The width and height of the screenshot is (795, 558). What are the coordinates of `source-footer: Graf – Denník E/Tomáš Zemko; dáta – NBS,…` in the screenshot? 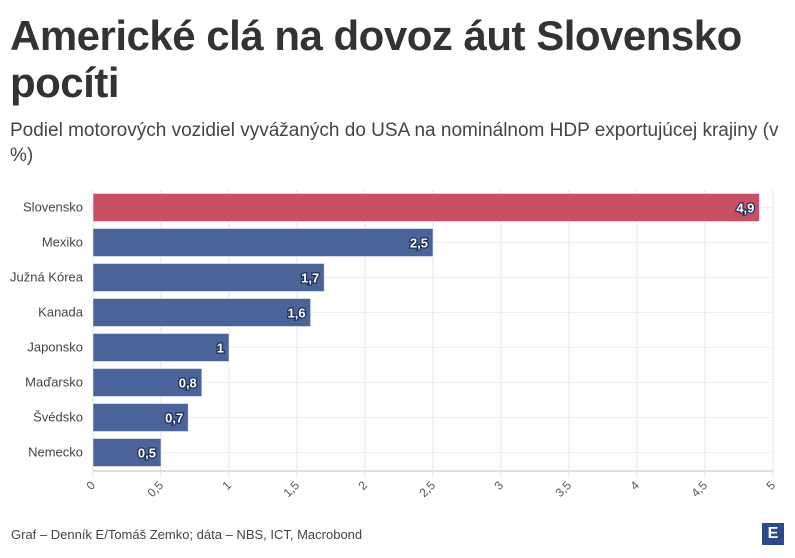 It's located at (187, 534).